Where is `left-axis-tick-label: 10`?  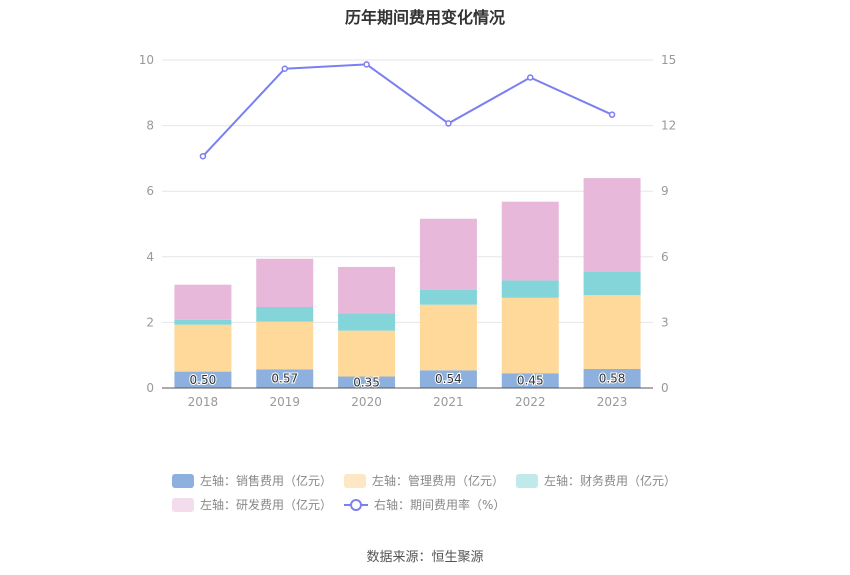
left-axis-tick-label: 10 is located at coordinates (146, 60).